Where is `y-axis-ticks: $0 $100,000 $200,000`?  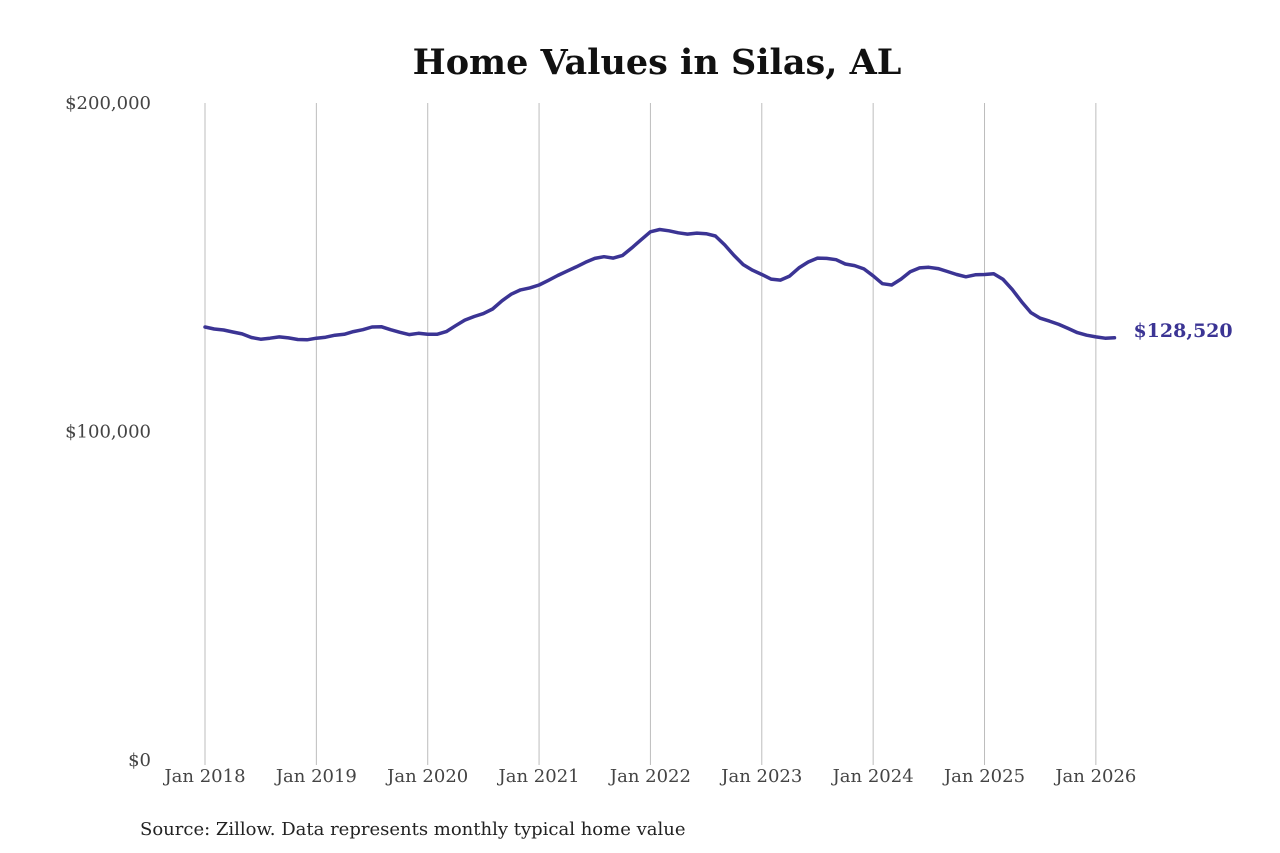
y-axis-ticks: $0 $100,000 $200,000 is located at coordinates (108, 432).